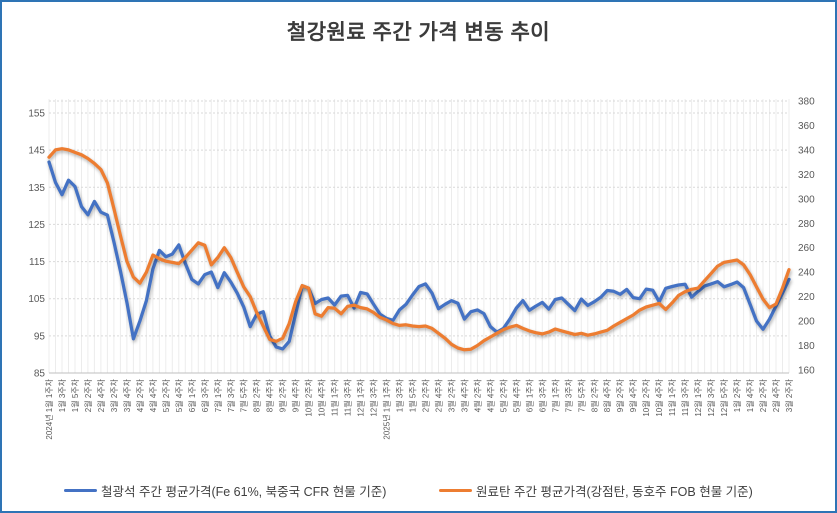 The width and height of the screenshot is (837, 513). Describe the element at coordinates (806, 371) in the screenshot. I see `svg-text: 160` at that location.